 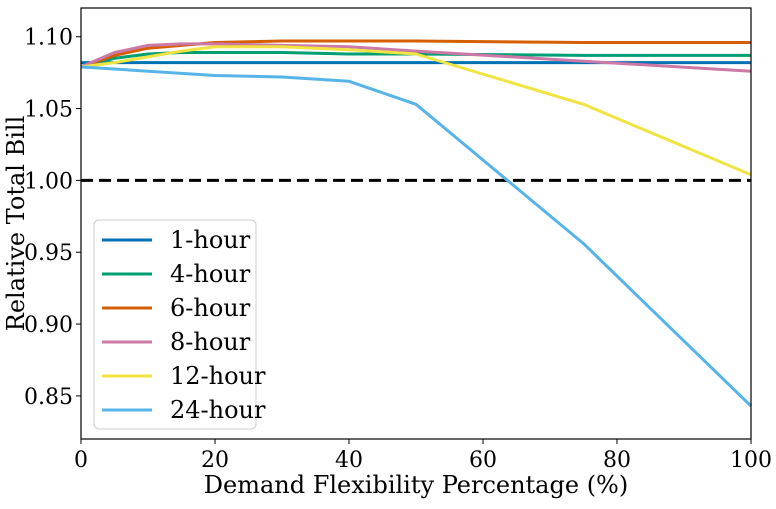 I want to click on legend-label: 4-hour, so click(x=210, y=274).